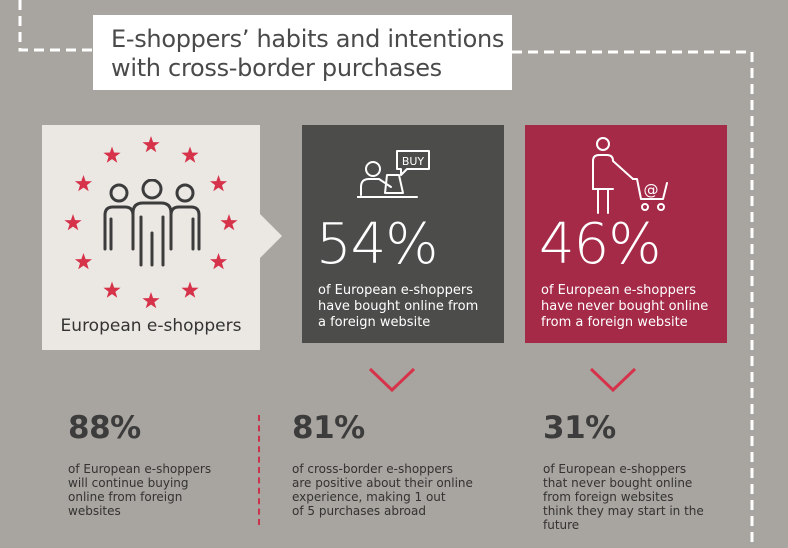 The image size is (788, 548). What do you see at coordinates (608, 497) in the screenshot?
I see `stat-desc-line: from foreign websites` at bounding box center [608, 497].